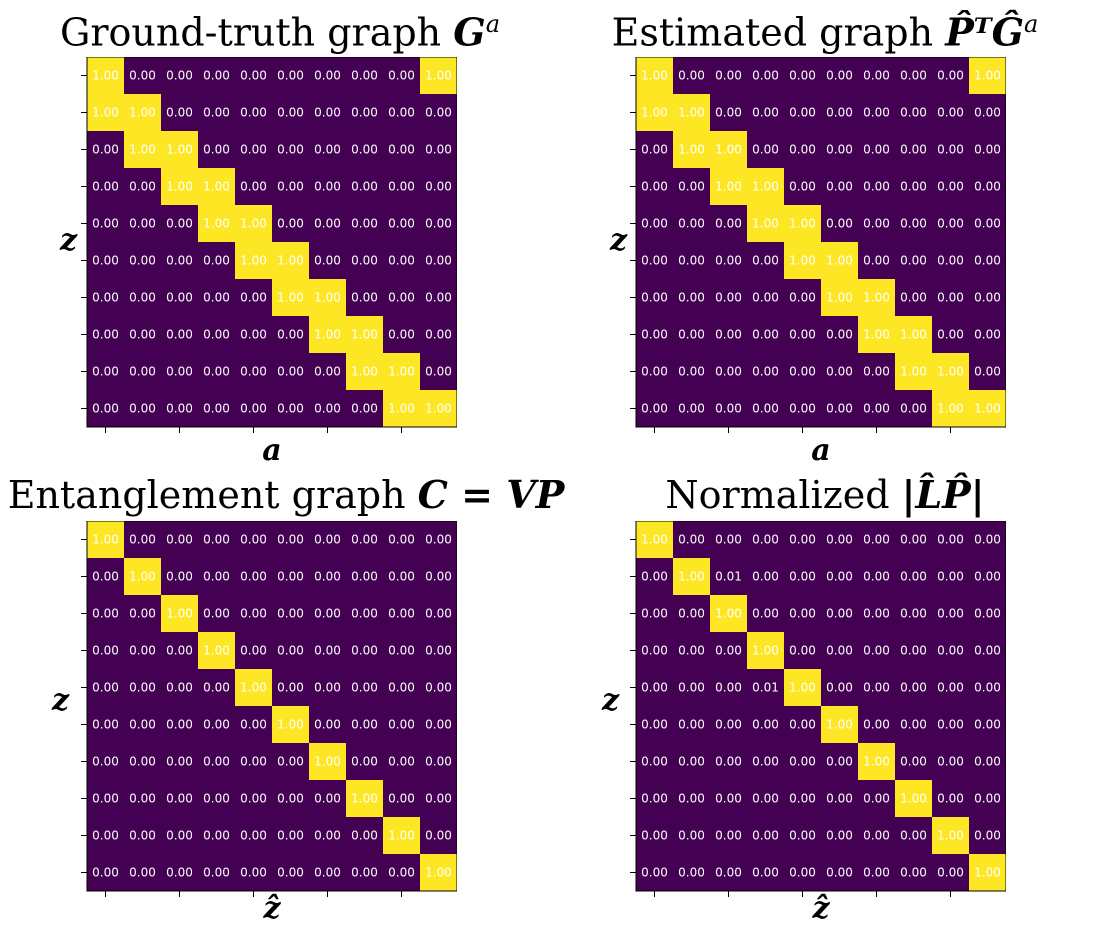 This screenshot has width=1095, height=939. What do you see at coordinates (493, 24) in the screenshot?
I see `title-sup: a` at bounding box center [493, 24].